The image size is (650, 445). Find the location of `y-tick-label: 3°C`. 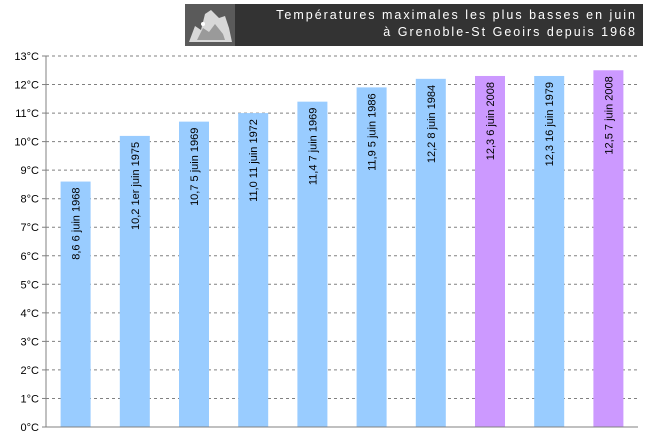

y-tick-label: 3°C is located at coordinates (30, 342).